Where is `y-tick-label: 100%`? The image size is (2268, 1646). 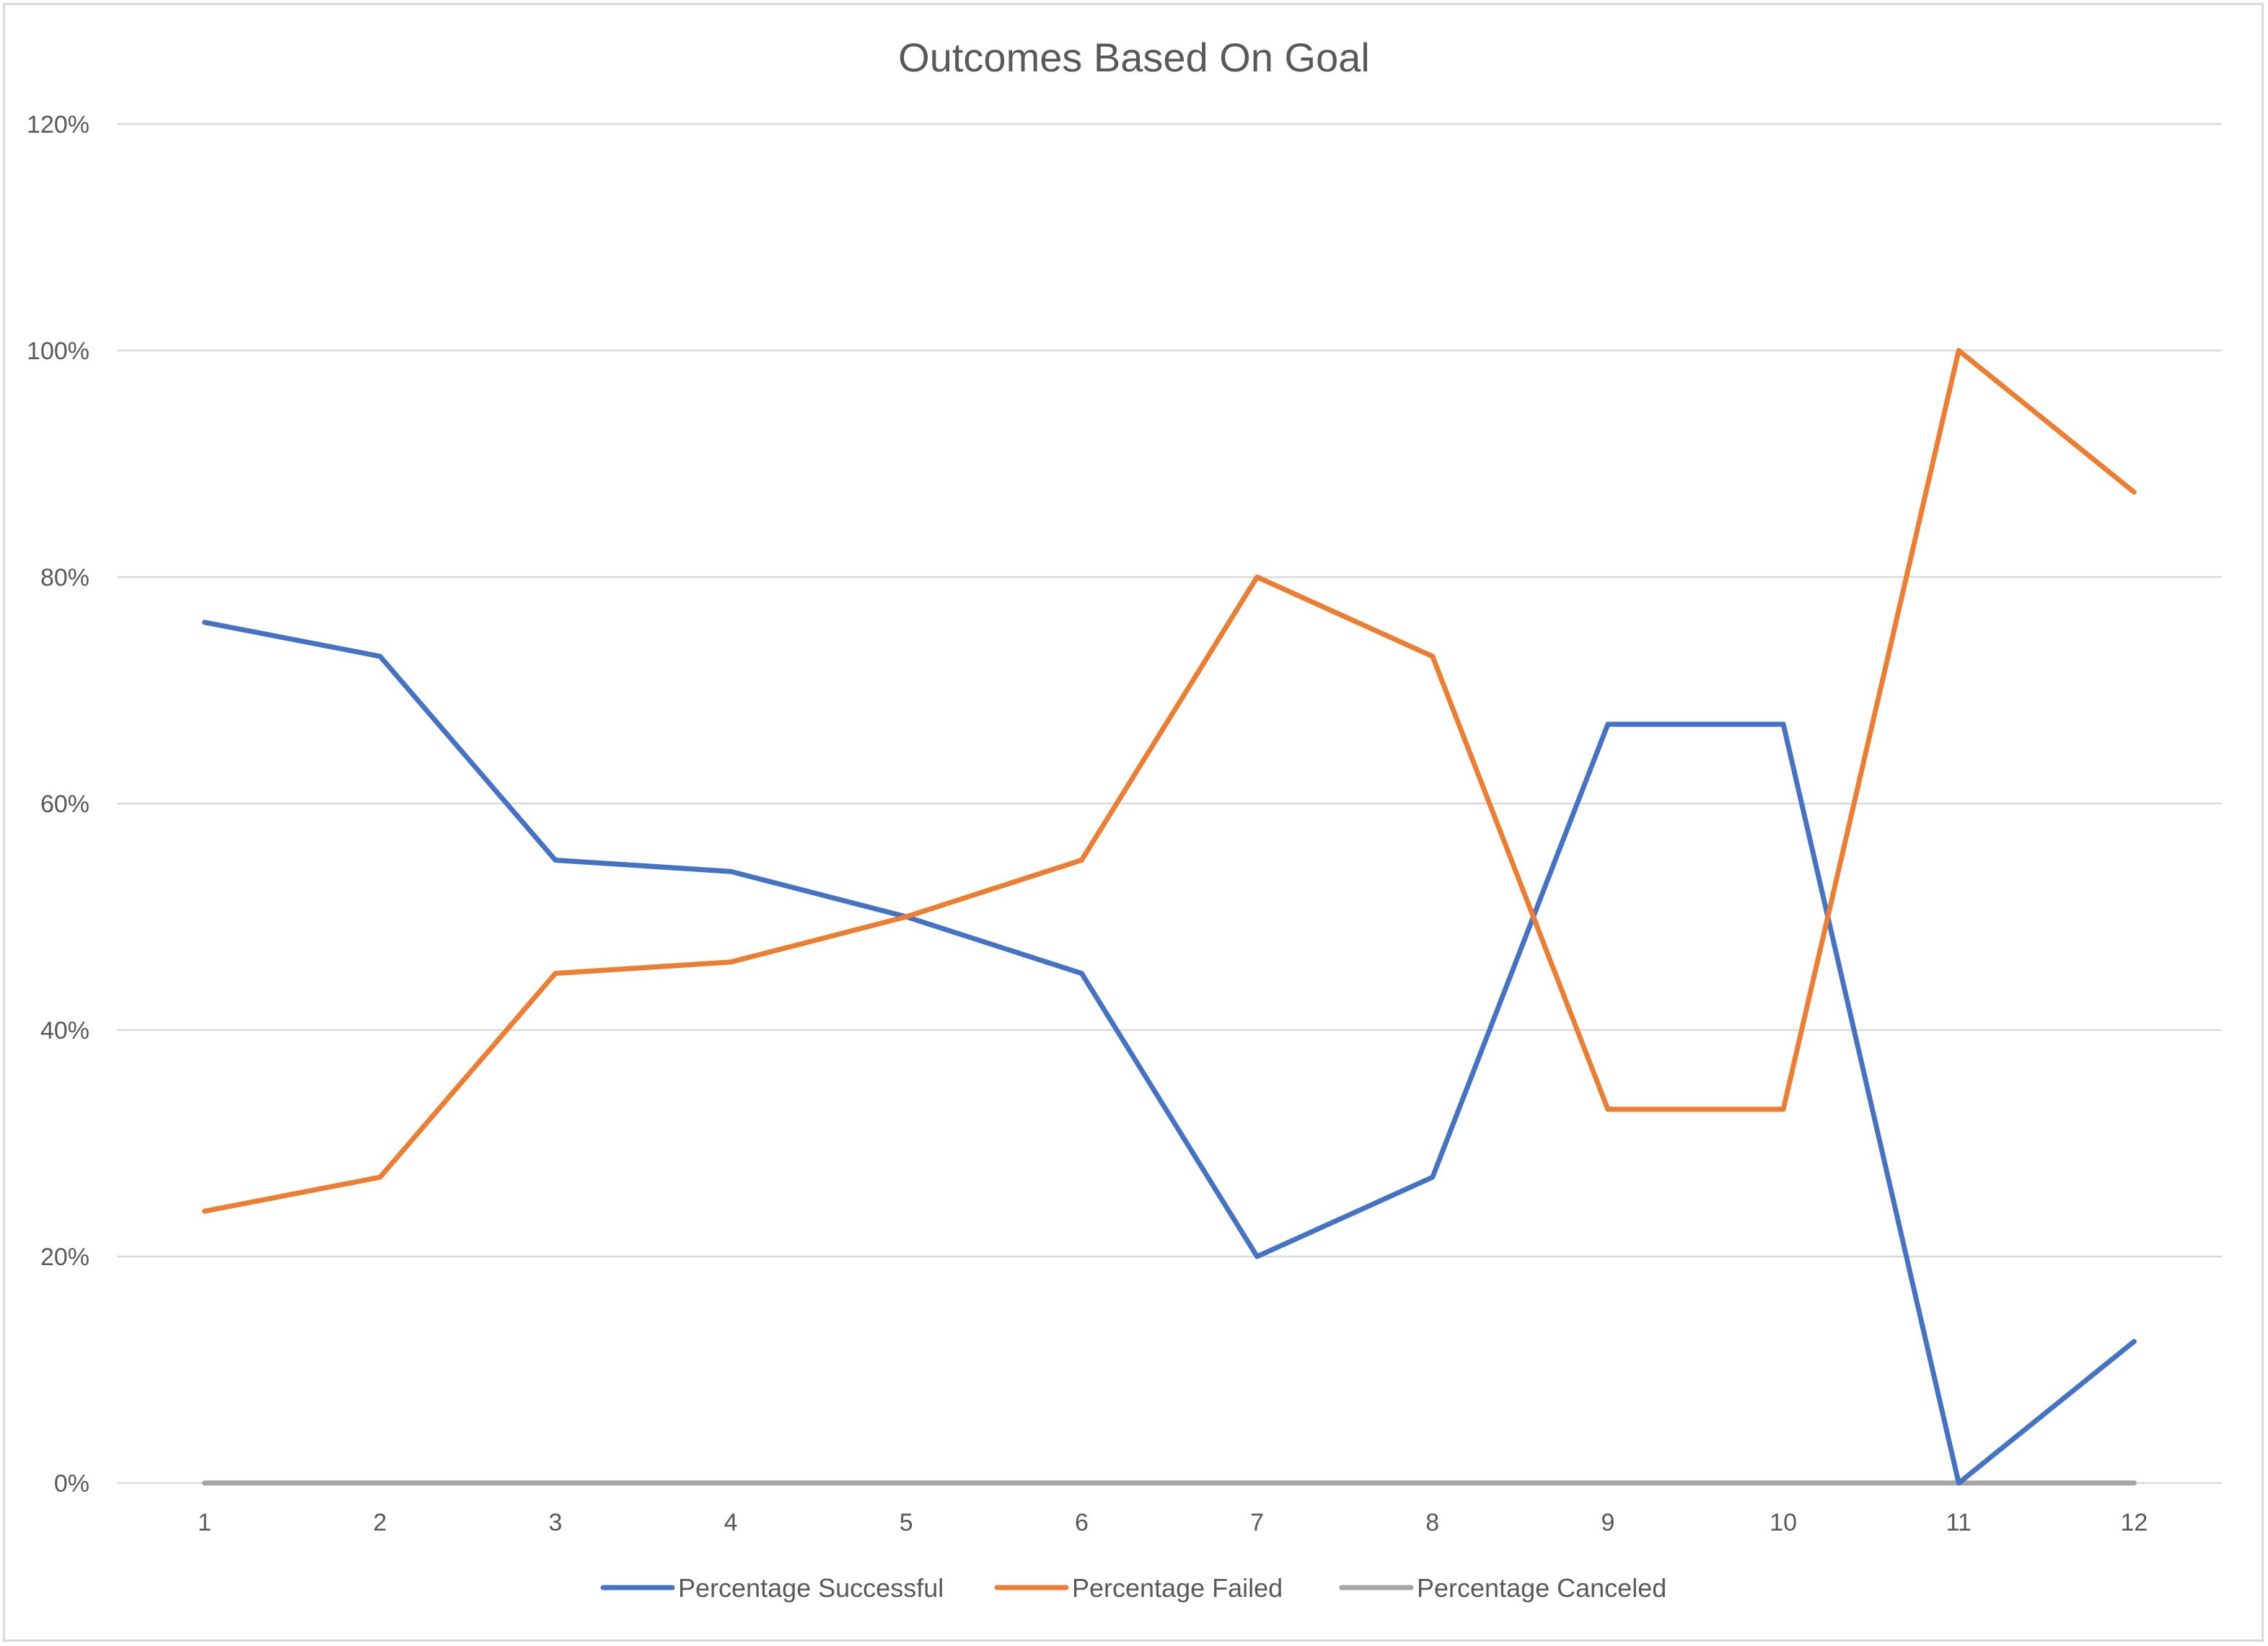
y-tick-label: 100% is located at coordinates (58, 351).